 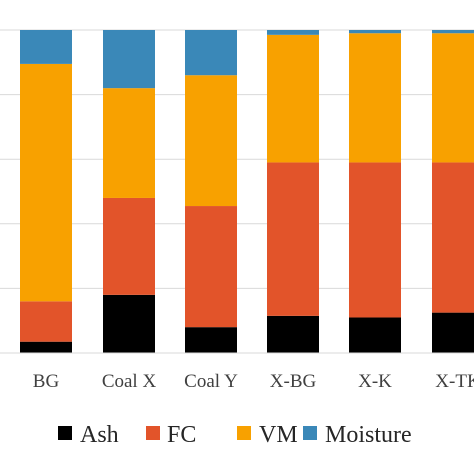 What do you see at coordinates (129, 143) in the screenshot?
I see `bar-segment-vm-coal-x` at bounding box center [129, 143].